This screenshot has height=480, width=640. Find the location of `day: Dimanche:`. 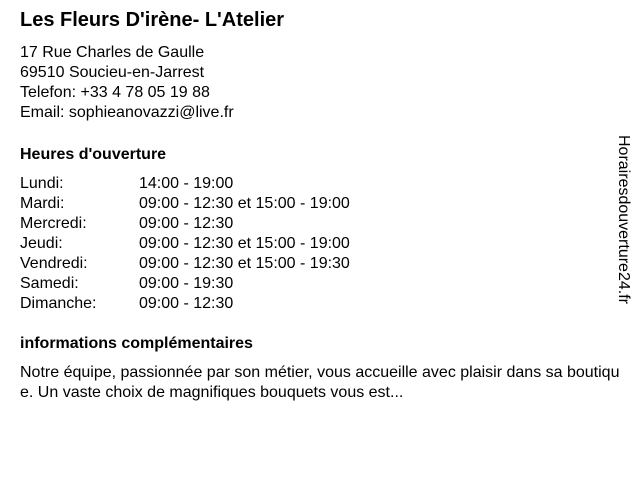

day: Dimanche: is located at coordinates (58, 303).